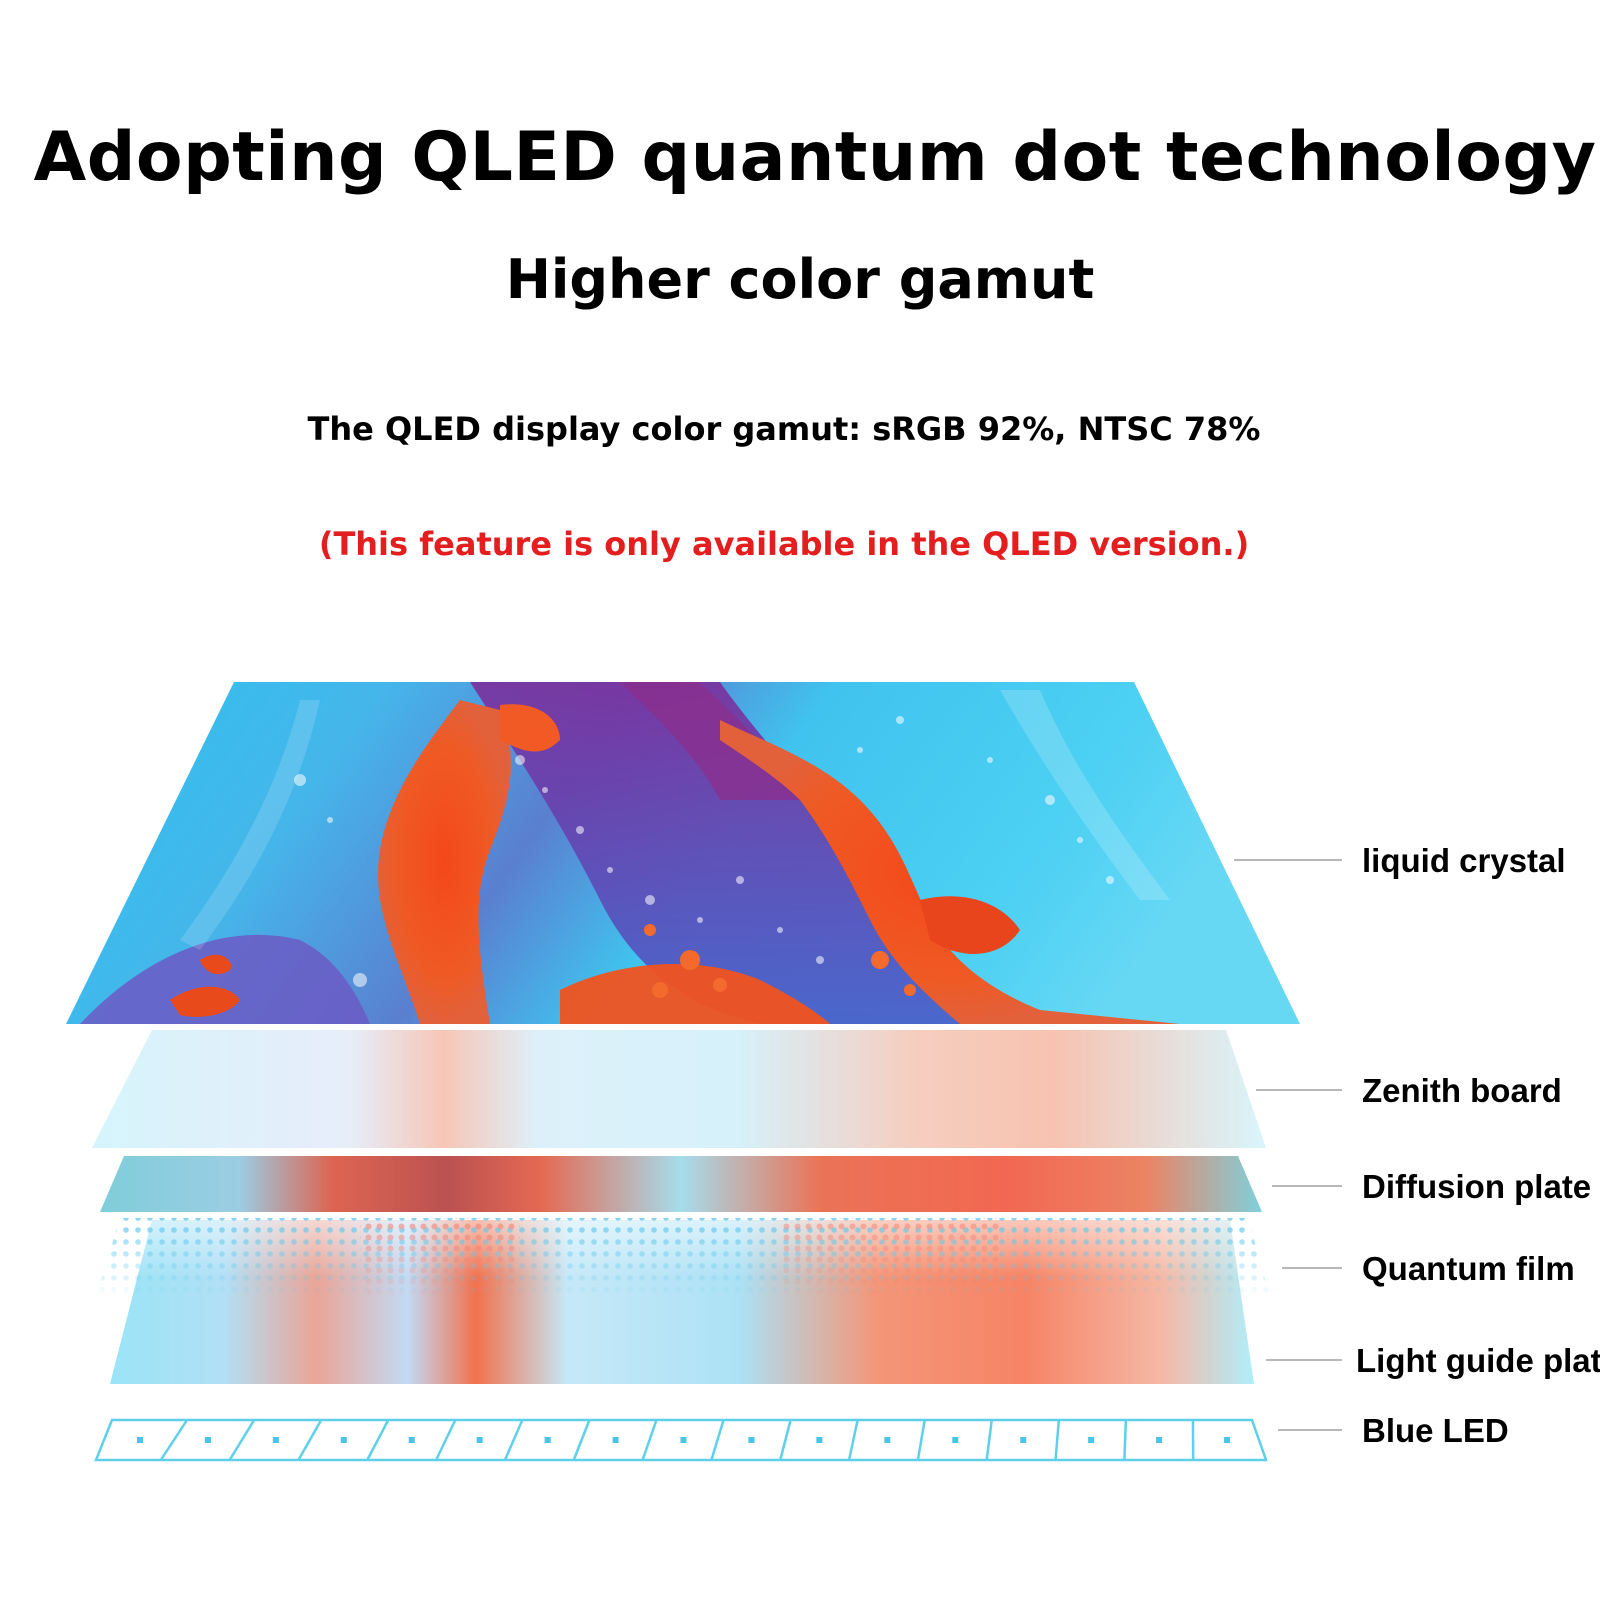 This screenshot has width=1600, height=1600. What do you see at coordinates (1435, 1430) in the screenshot?
I see `label-blue-led: Blue LED` at bounding box center [1435, 1430].